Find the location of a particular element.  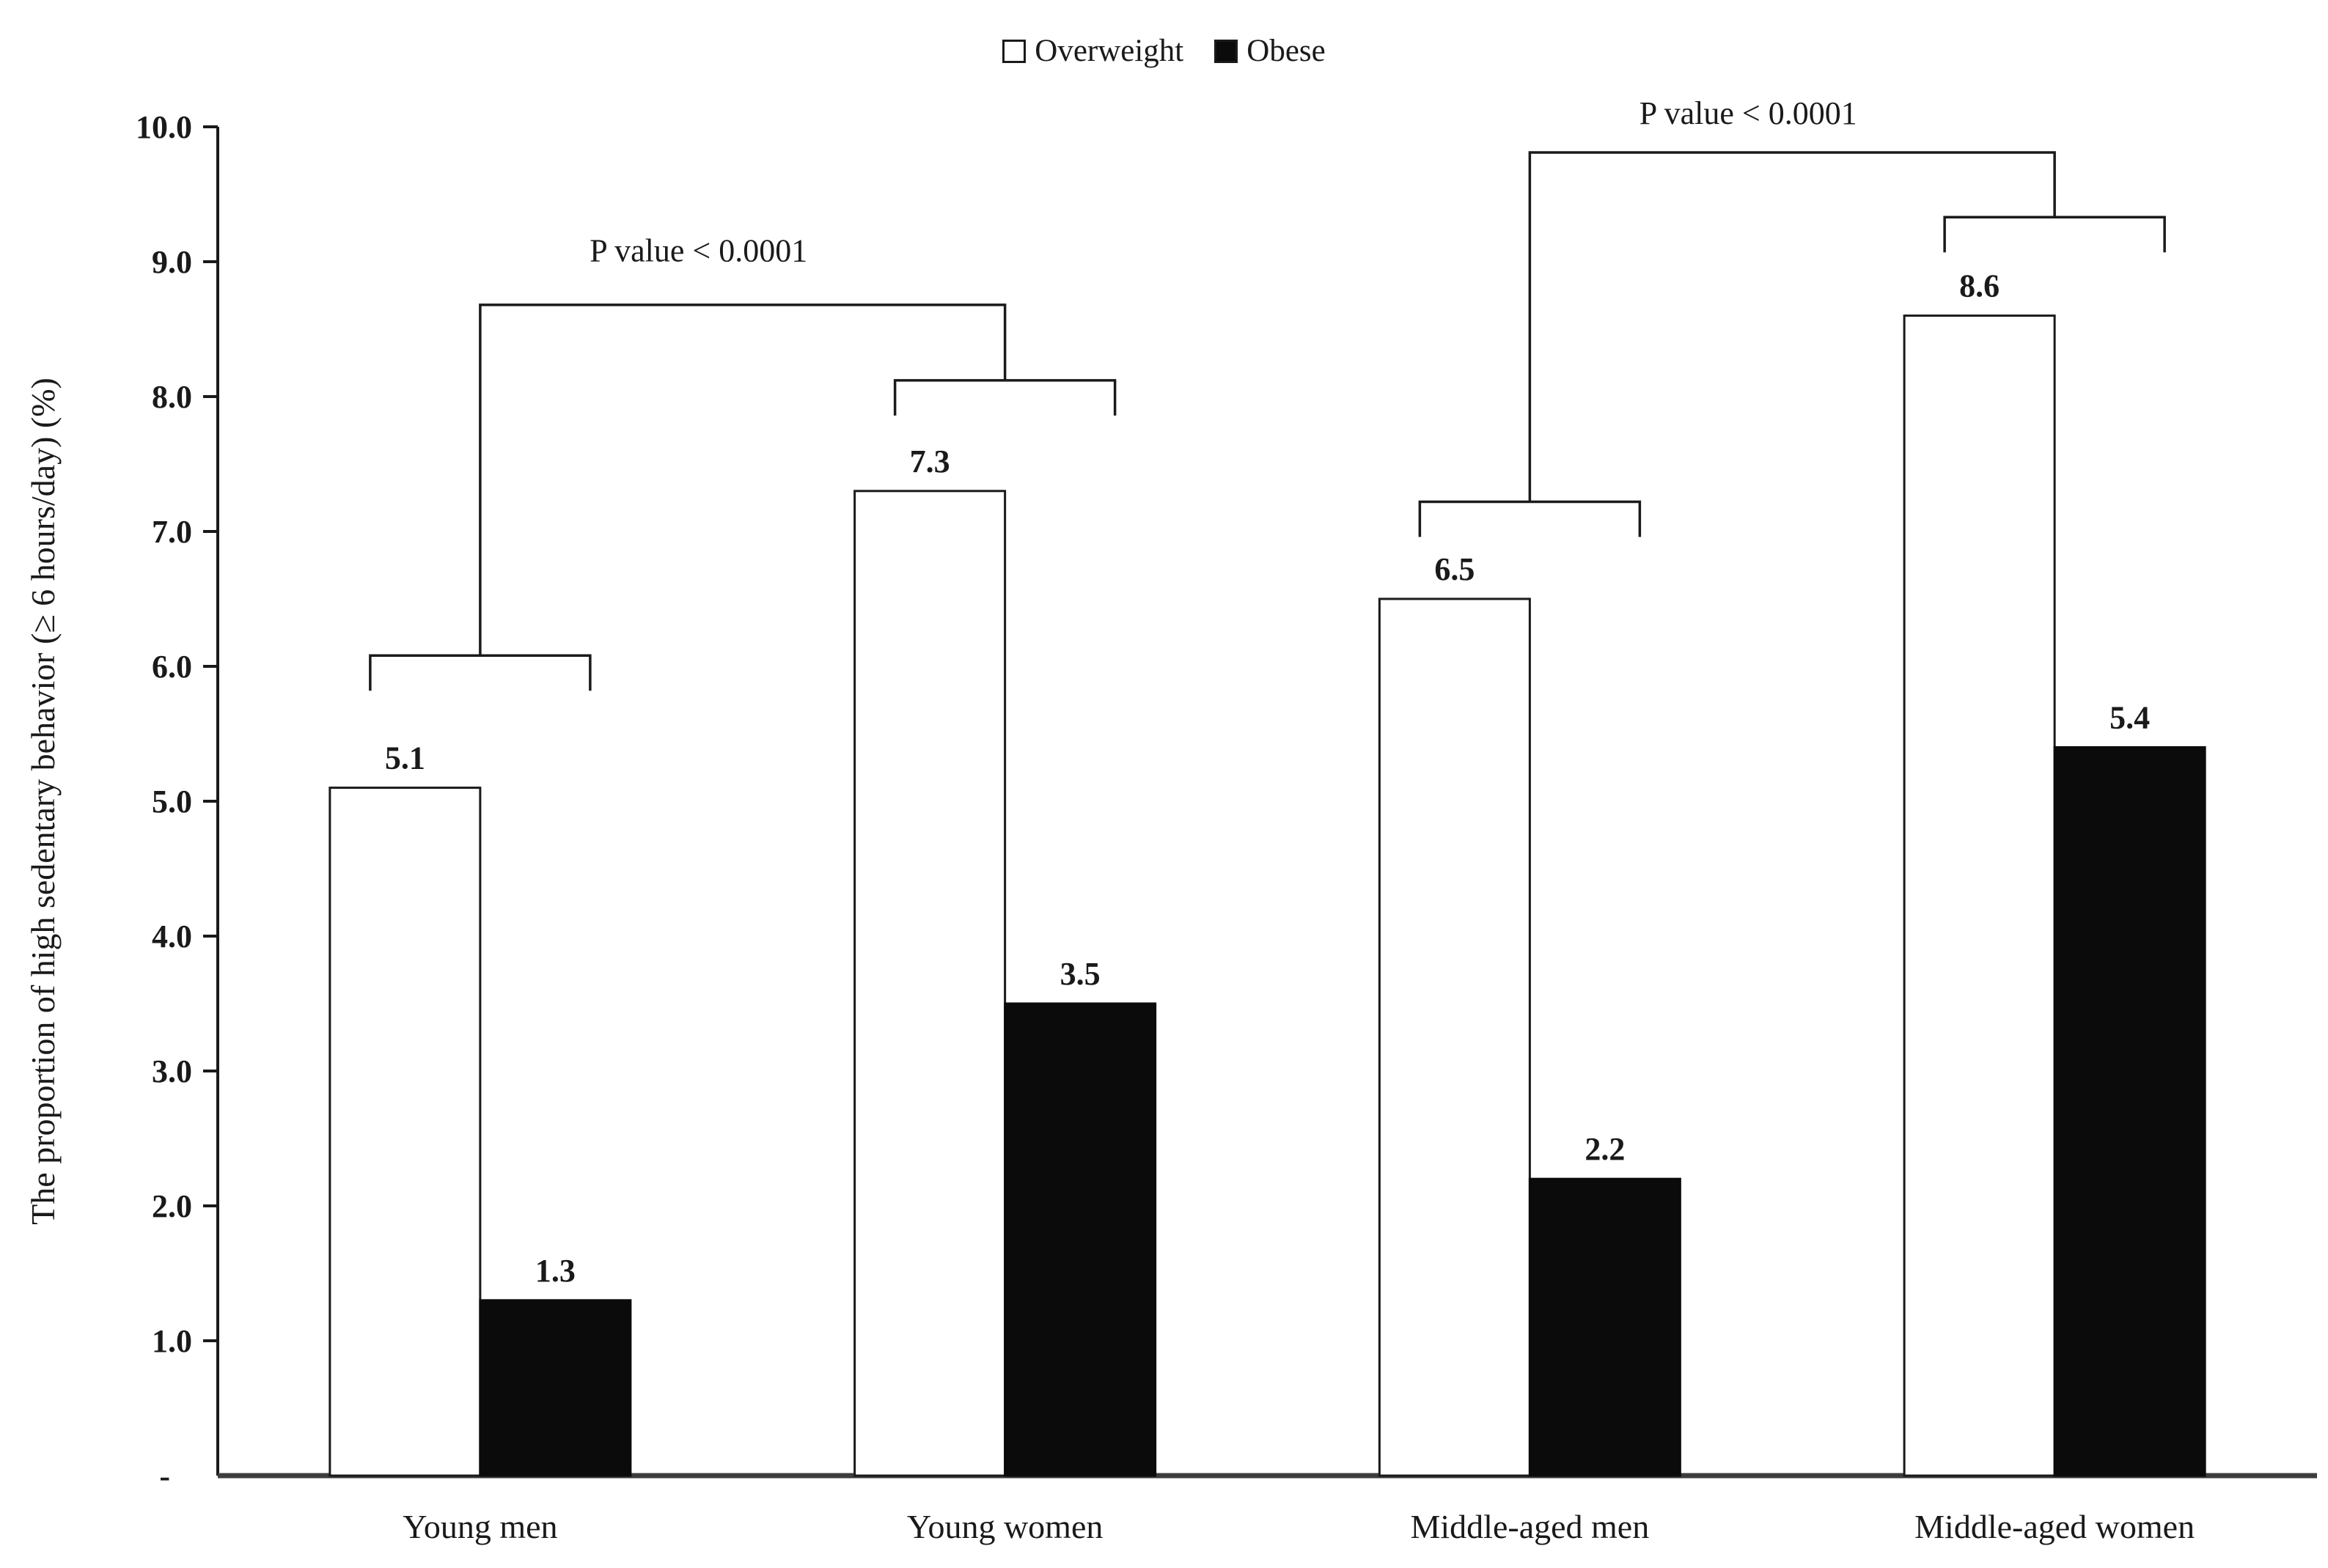

bar-overweight-young-women is located at coordinates (930, 984).